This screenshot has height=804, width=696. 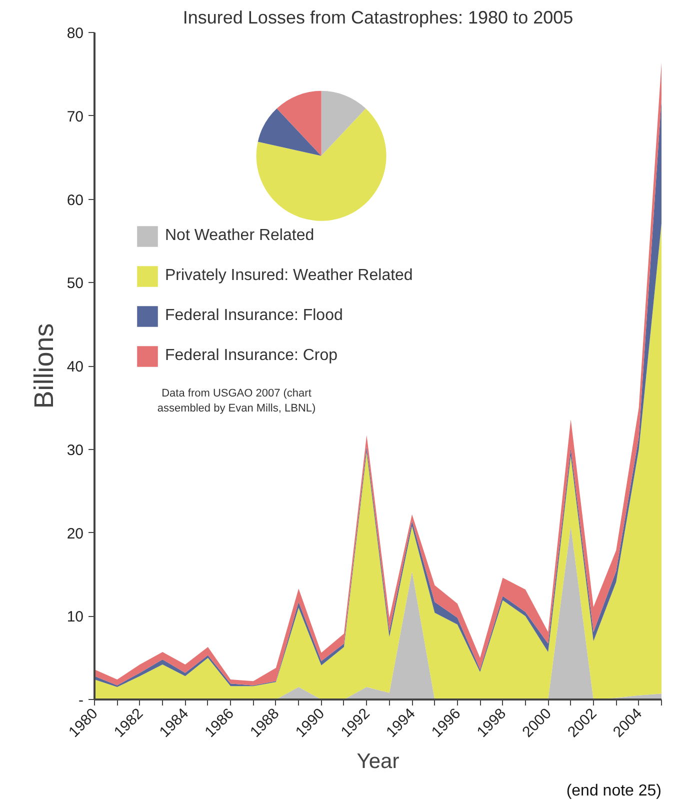 What do you see at coordinates (75, 533) in the screenshot?
I see `y-tick-label: 20` at bounding box center [75, 533].